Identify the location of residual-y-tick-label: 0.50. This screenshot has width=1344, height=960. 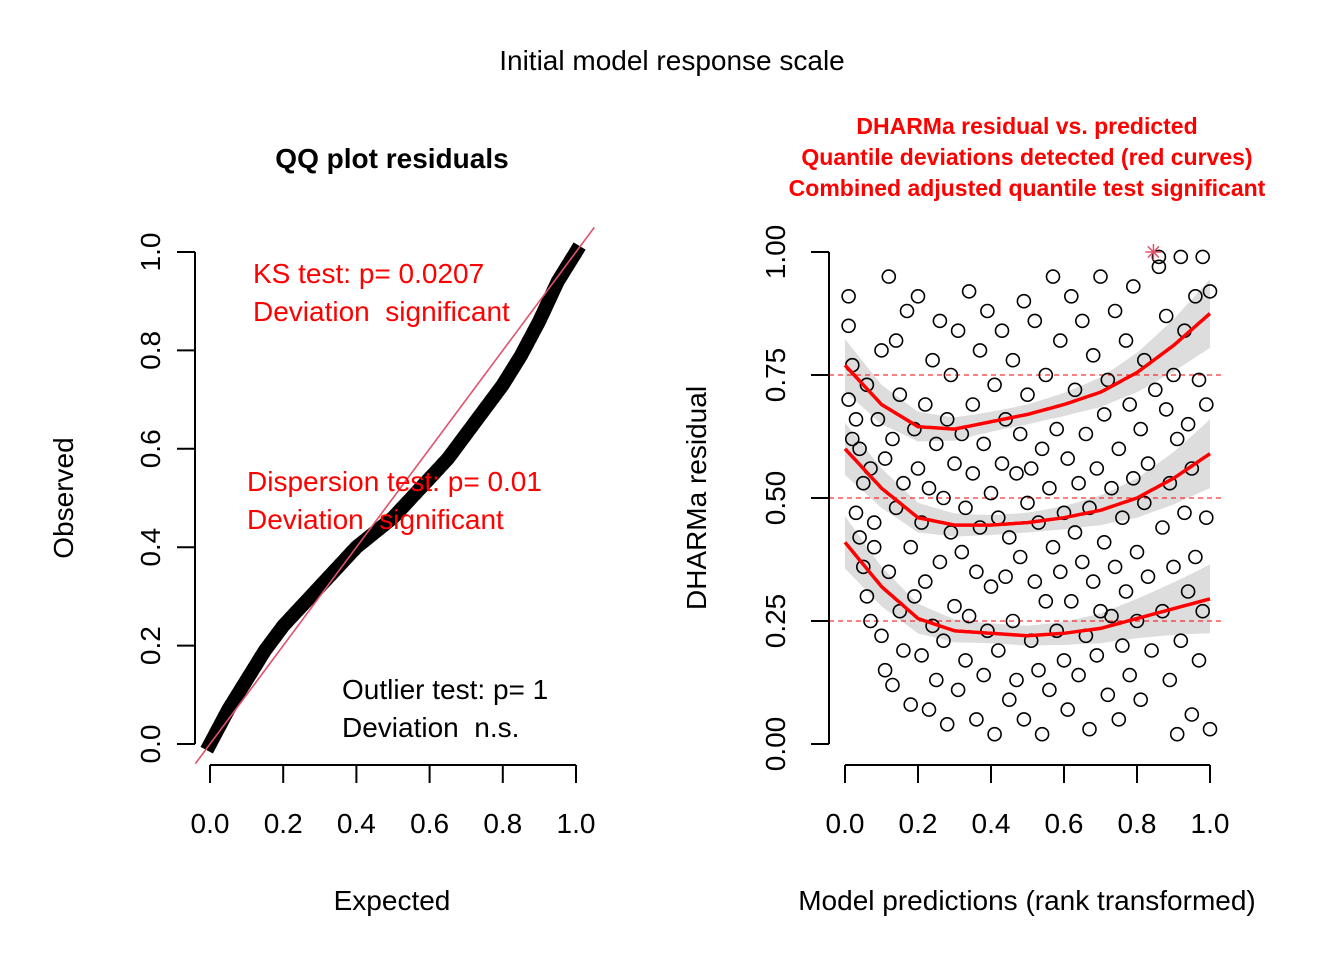
(775, 498).